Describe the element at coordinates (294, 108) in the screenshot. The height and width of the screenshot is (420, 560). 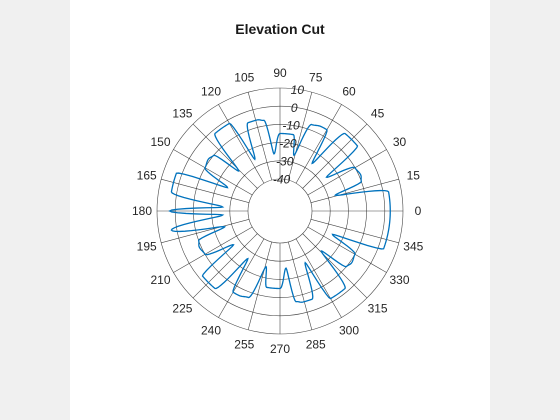
I see `r-tick-label-4: 0` at that location.